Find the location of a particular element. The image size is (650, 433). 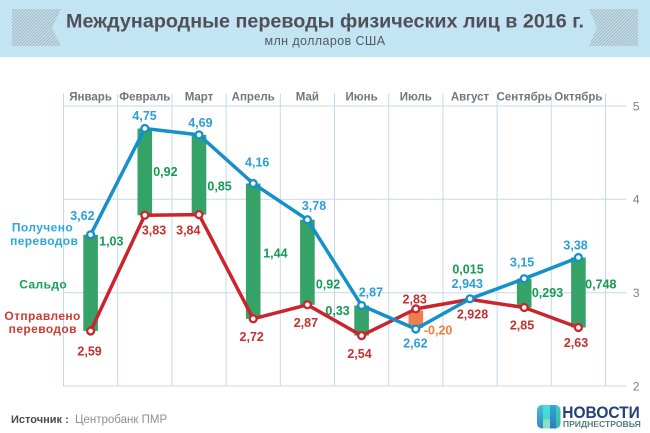

svg-text: 0,85 is located at coordinates (219, 187).